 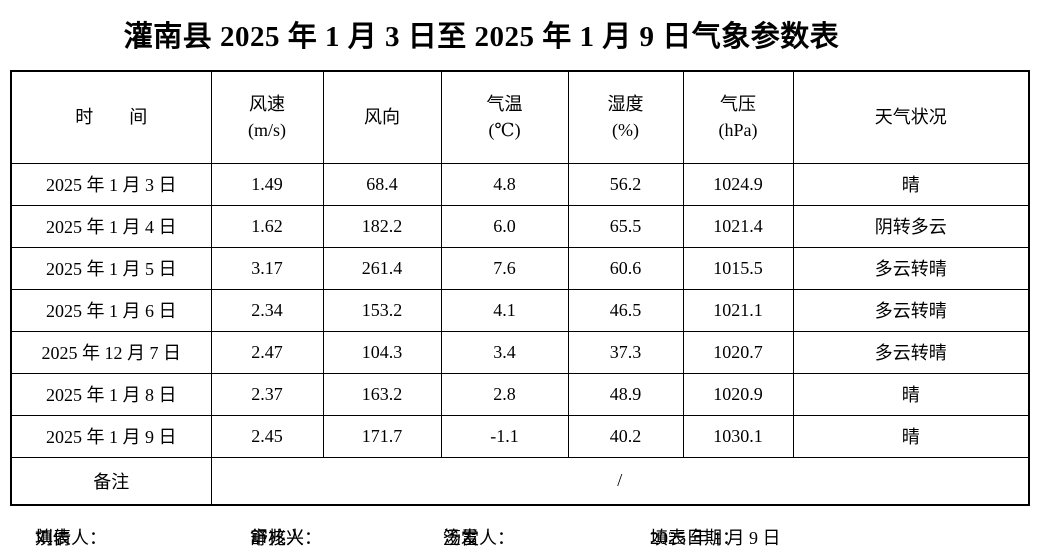 I want to click on cell-date: 2025 年 1 月 5 日, so click(x=111, y=268).